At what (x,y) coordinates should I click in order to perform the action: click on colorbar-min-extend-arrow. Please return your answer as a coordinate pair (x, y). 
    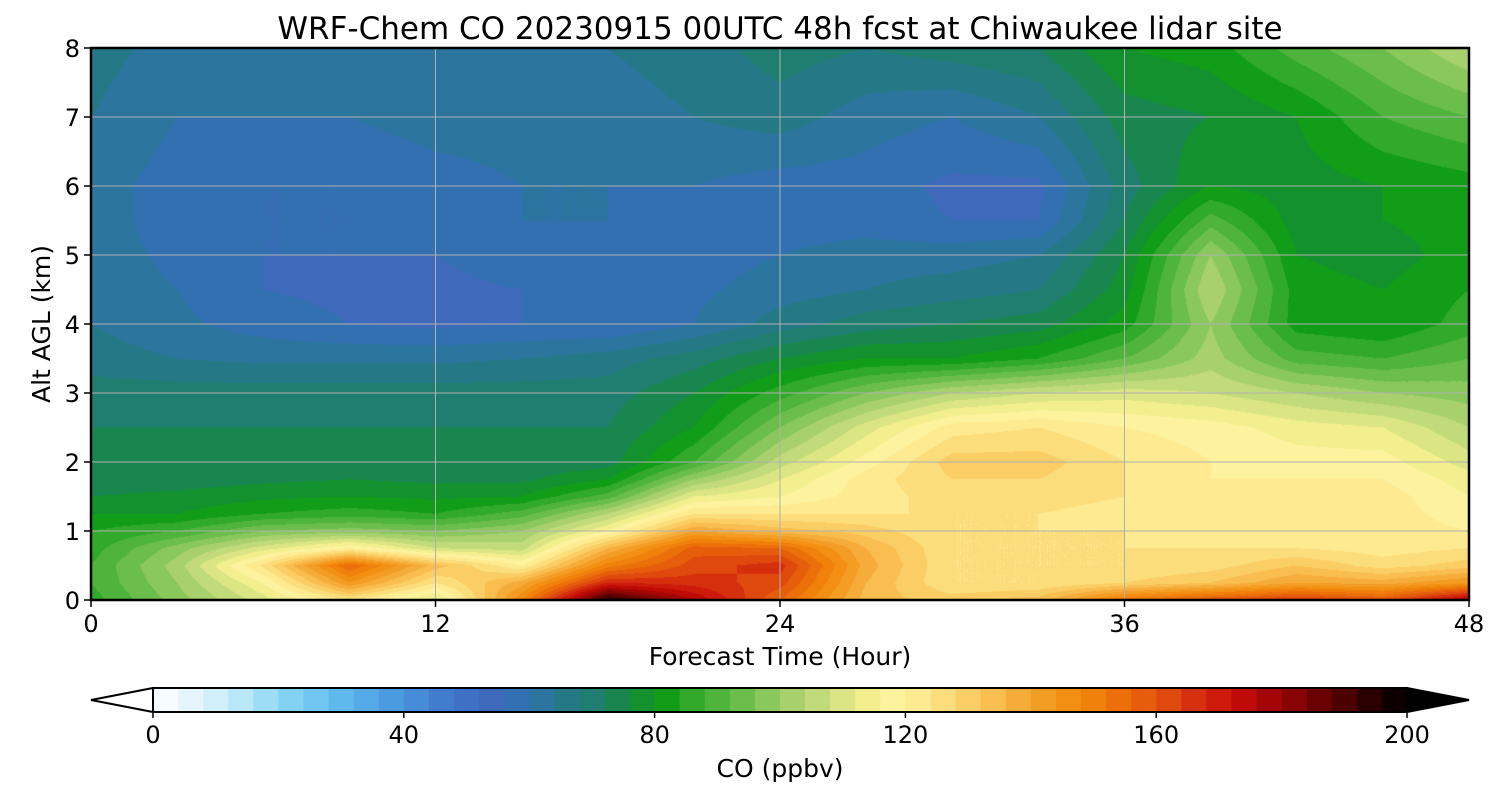
    Looking at the image, I should click on (122, 700).